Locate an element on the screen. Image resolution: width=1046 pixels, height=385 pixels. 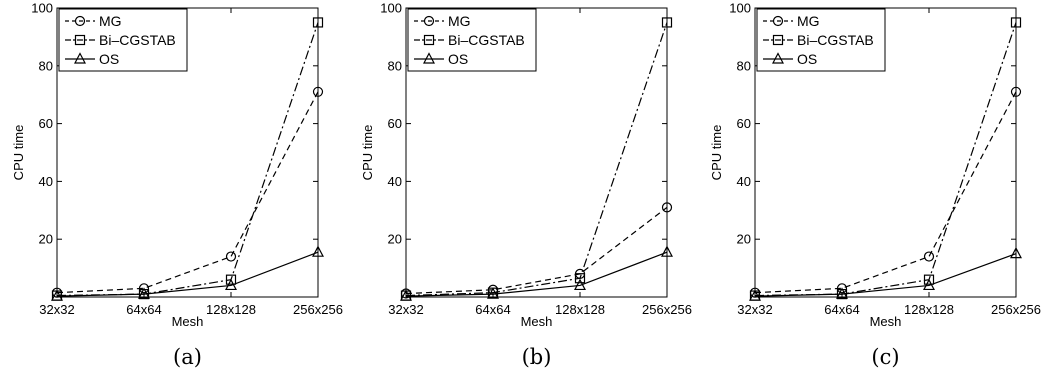
panel-caption: (b) is located at coordinates (537, 357).